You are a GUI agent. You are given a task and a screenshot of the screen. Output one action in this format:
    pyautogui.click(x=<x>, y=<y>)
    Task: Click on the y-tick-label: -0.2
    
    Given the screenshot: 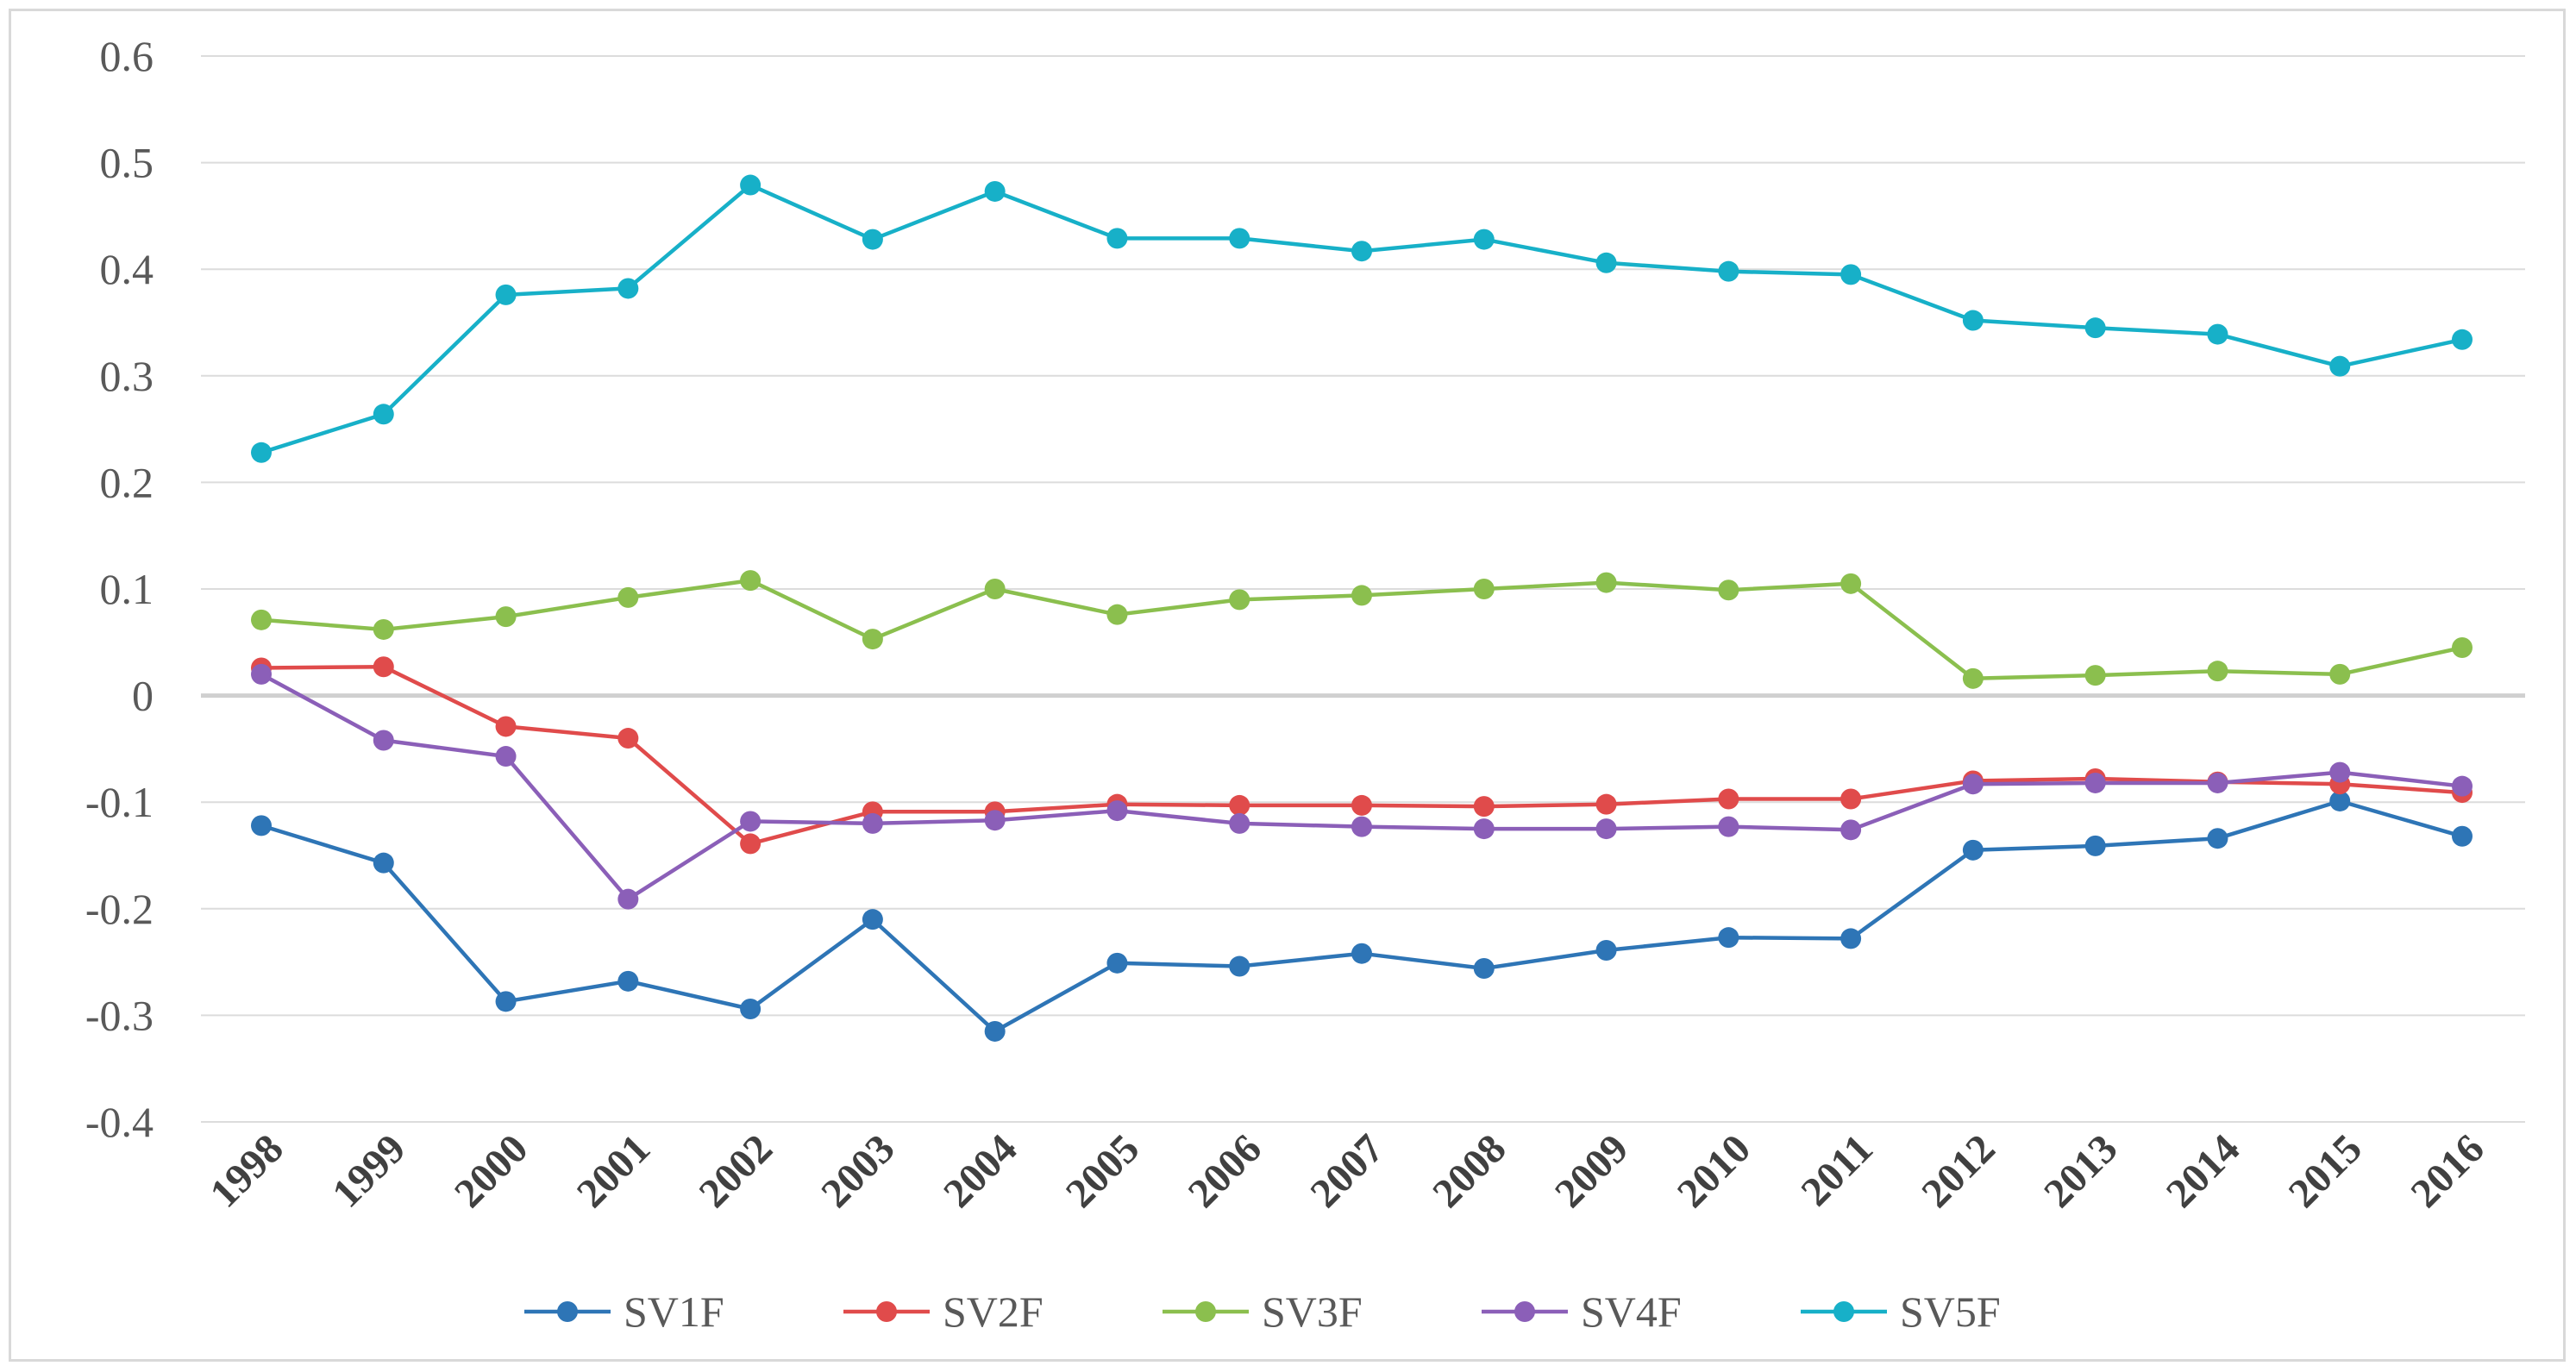 What is the action you would take?
    pyautogui.click(x=119, y=909)
    